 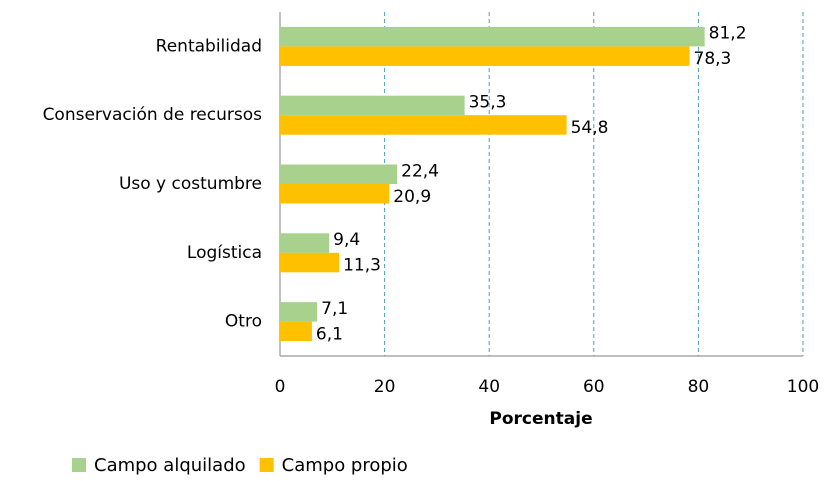 What do you see at coordinates (329, 334) in the screenshot?
I see `data-label: 6,1` at bounding box center [329, 334].